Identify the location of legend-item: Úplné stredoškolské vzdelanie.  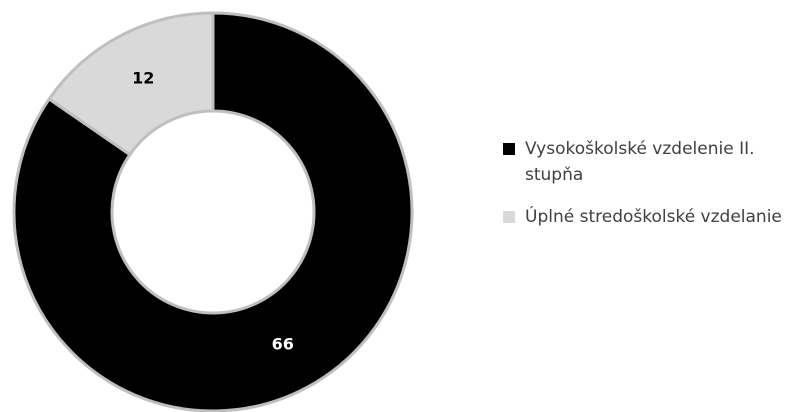
(643, 217).